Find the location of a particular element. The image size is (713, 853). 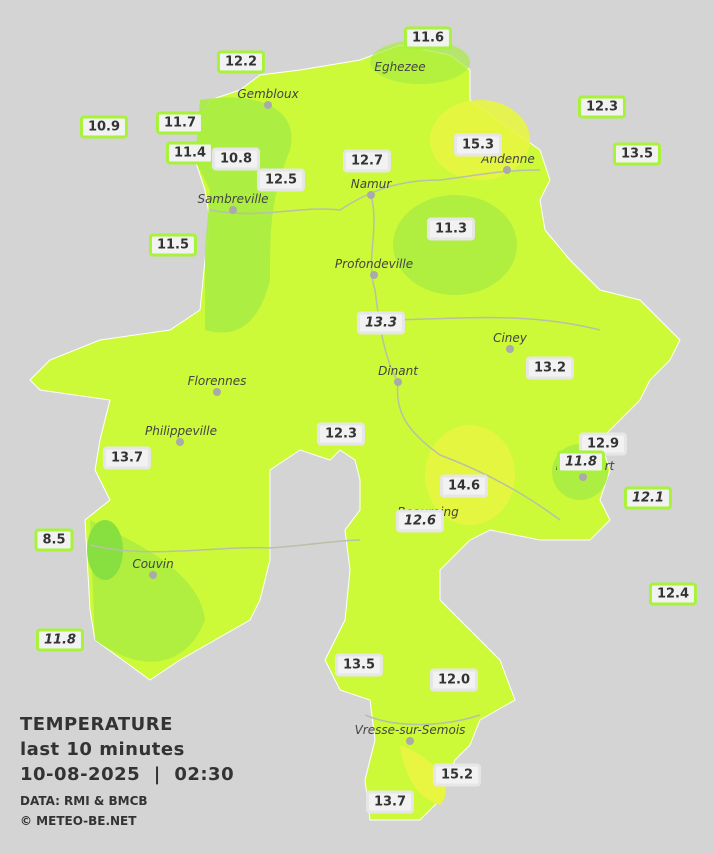

station-value: 12.2 is located at coordinates (241, 62).